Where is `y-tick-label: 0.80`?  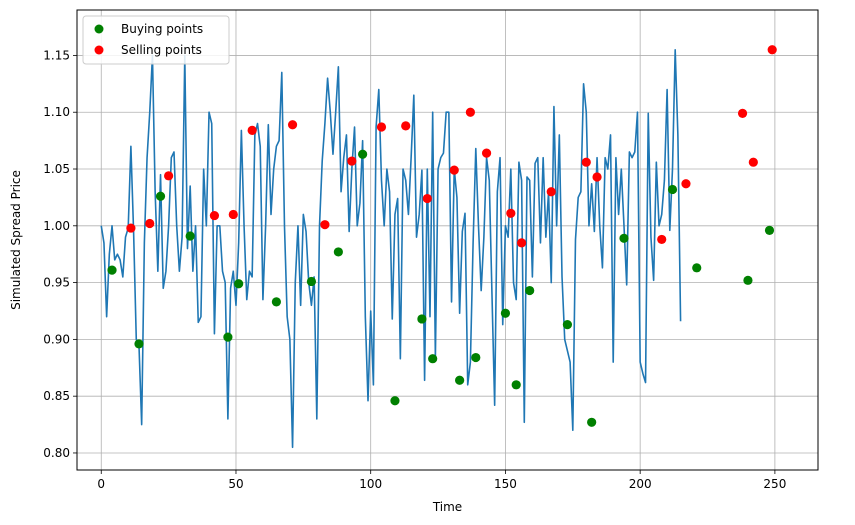
y-tick-label: 0.80 is located at coordinates (56, 453).